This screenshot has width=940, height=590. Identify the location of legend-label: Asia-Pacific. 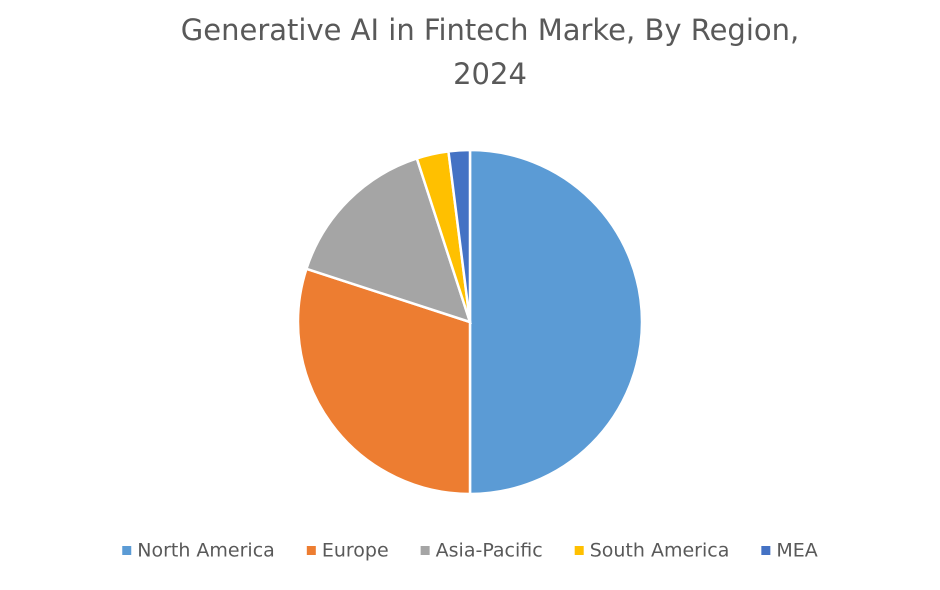
(489, 551).